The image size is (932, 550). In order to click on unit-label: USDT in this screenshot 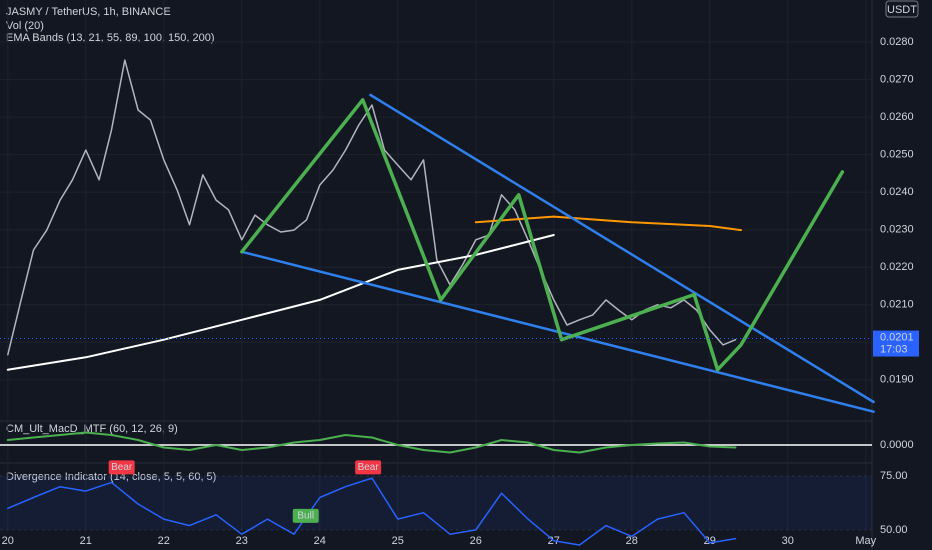, I will do `click(902, 10)`.